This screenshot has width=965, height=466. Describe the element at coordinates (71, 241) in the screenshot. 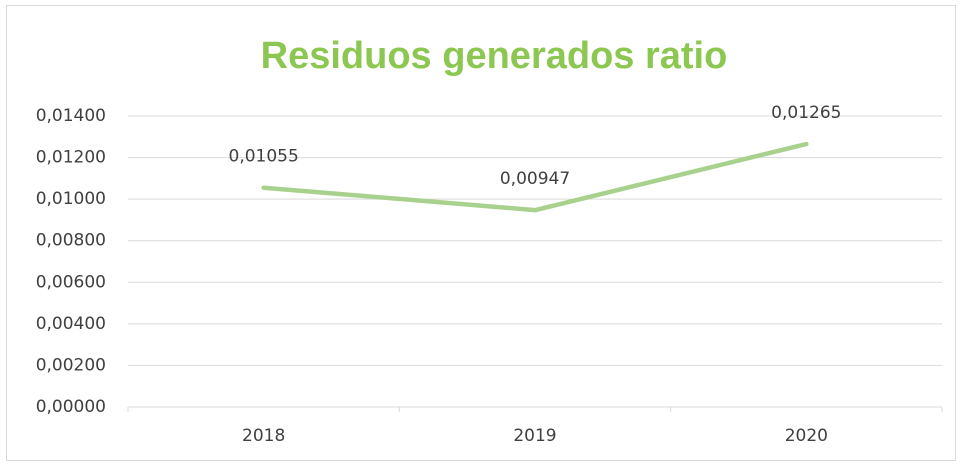

I see `y-tick-label: 0,00800` at that location.